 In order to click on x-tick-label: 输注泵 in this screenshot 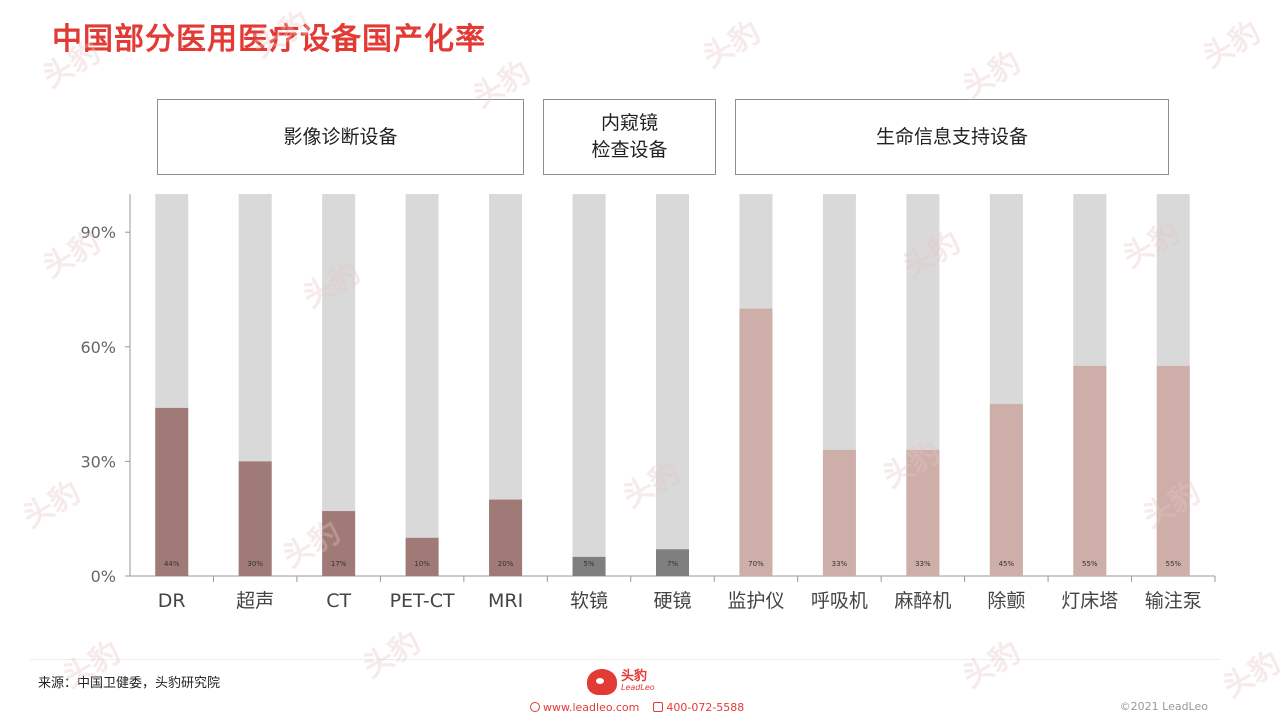, I will do `click(1173, 601)`.